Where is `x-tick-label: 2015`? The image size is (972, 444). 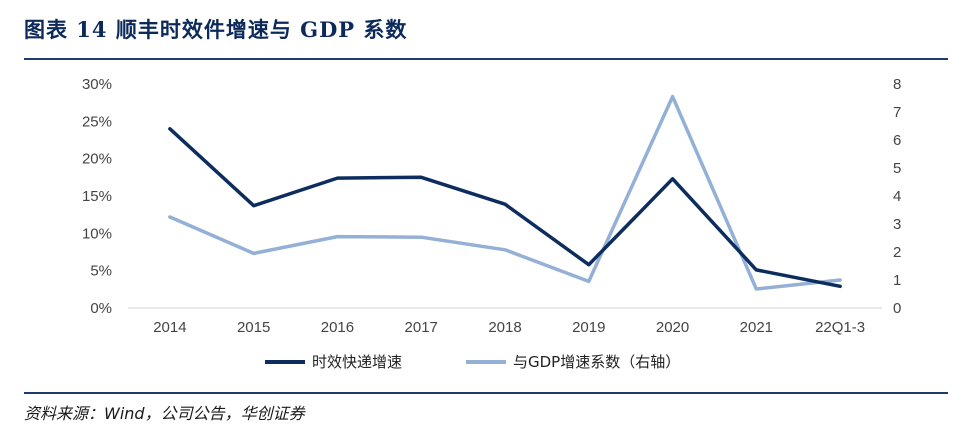
x-tick-label: 2015 is located at coordinates (253, 327).